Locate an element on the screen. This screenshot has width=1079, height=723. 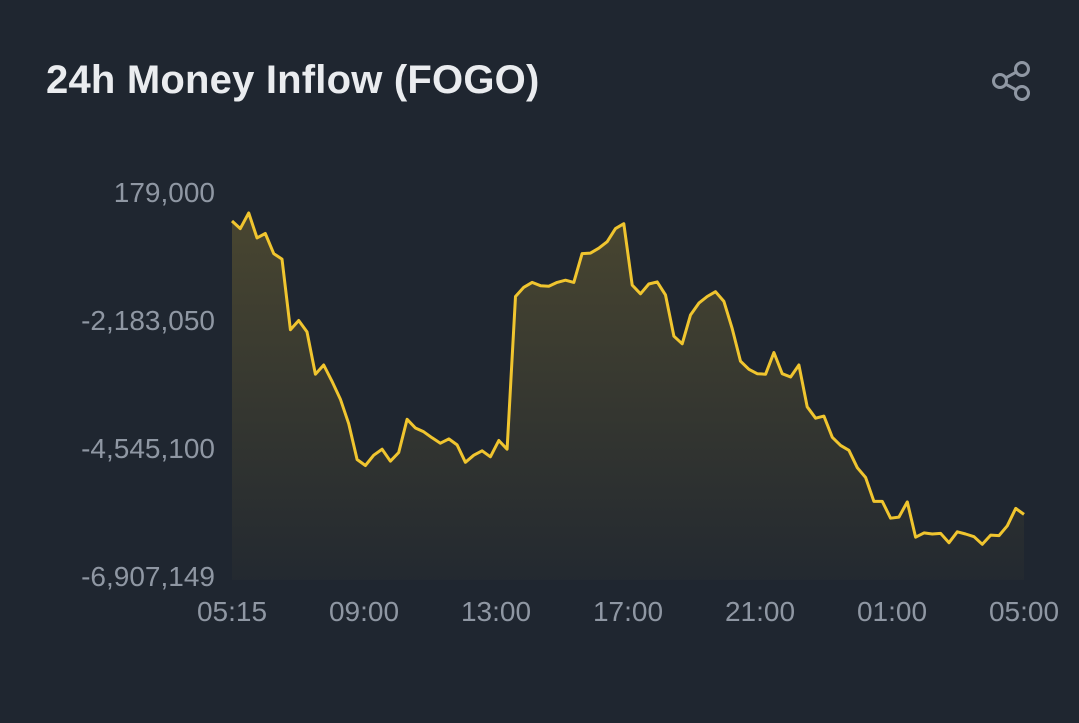
x-tick-label: 21:00 is located at coordinates (760, 611).